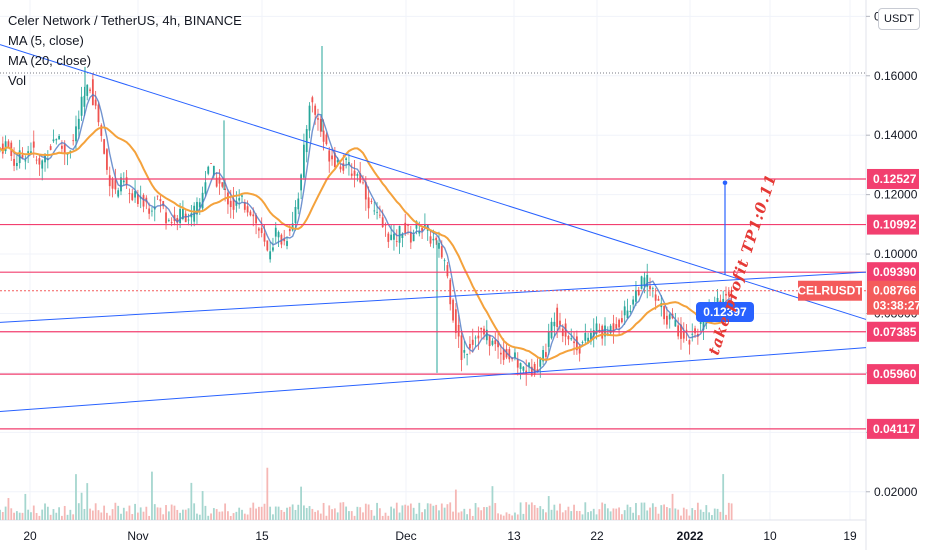  What do you see at coordinates (137, 536) in the screenshot?
I see `x-tick-label: Nov` at bounding box center [137, 536].